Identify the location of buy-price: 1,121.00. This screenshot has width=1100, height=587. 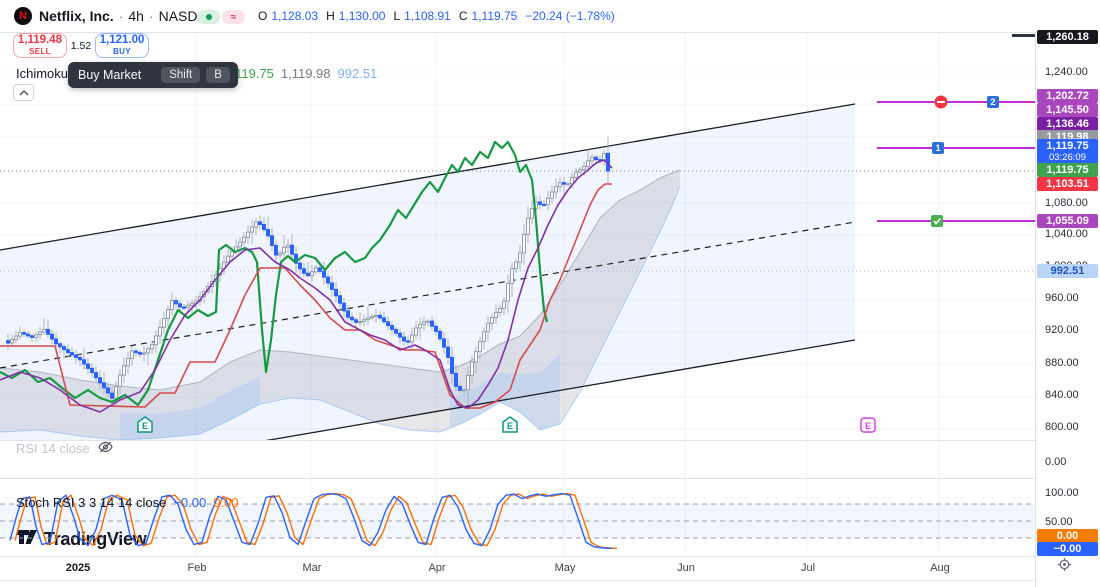
(122, 40).